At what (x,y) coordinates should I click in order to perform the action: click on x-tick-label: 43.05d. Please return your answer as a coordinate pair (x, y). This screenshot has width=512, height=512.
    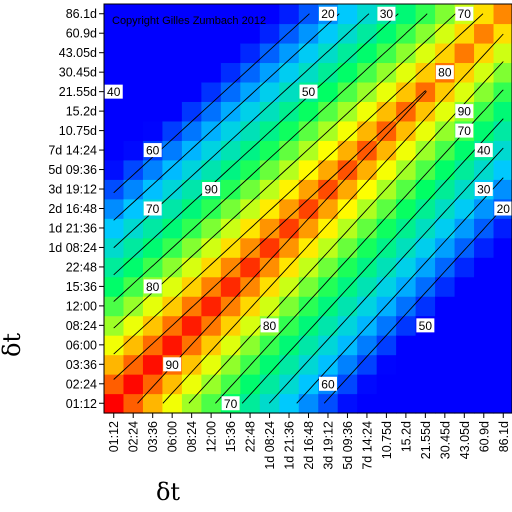
    Looking at the image, I should click on (465, 440).